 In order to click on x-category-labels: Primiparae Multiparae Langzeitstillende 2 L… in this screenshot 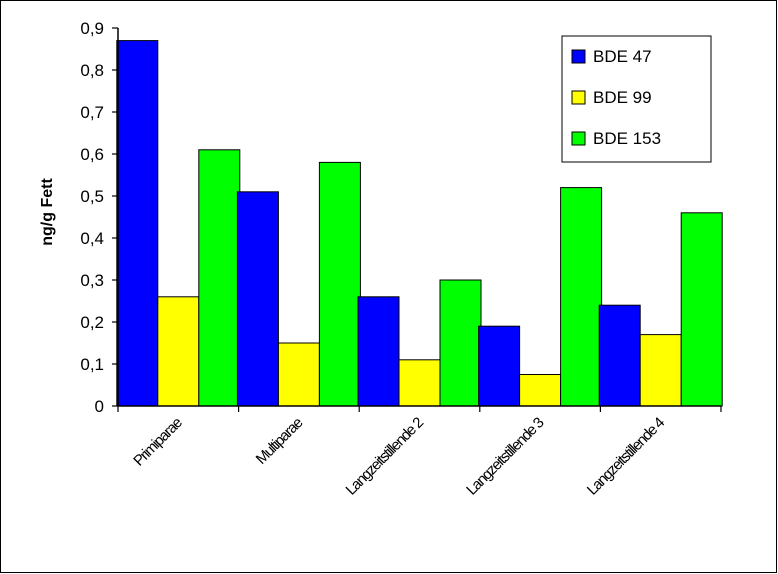, I will do `click(399, 456)`.